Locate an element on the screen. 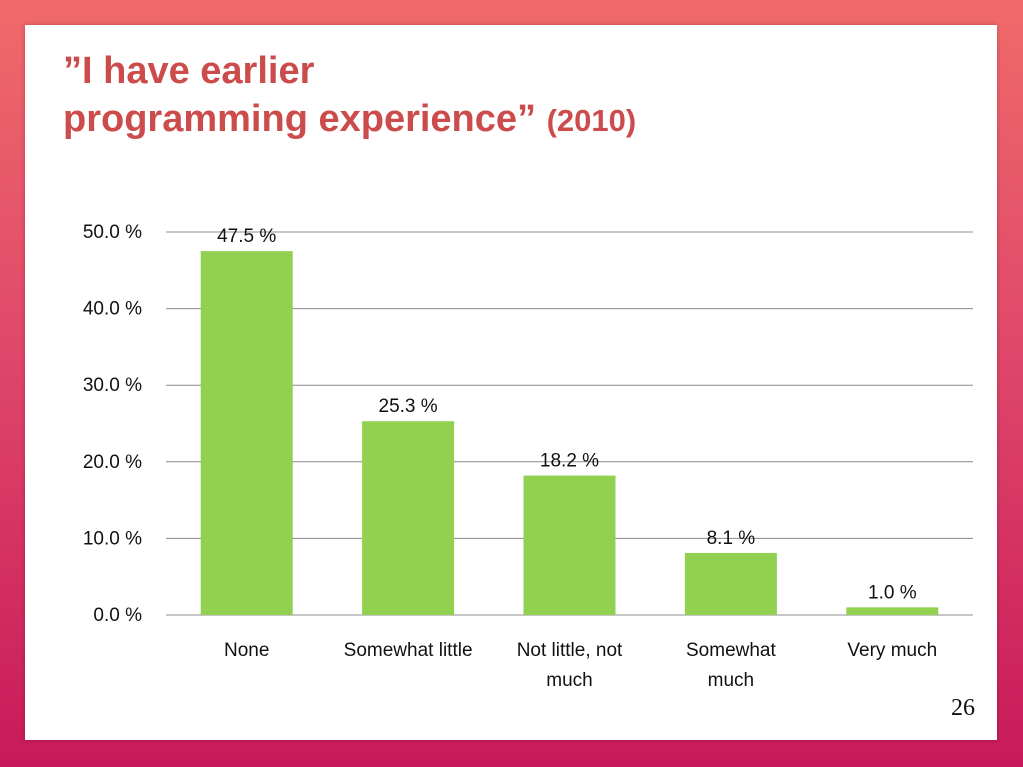 The image size is (1023, 767). x-tick-label: Somewhat much is located at coordinates (731, 665).